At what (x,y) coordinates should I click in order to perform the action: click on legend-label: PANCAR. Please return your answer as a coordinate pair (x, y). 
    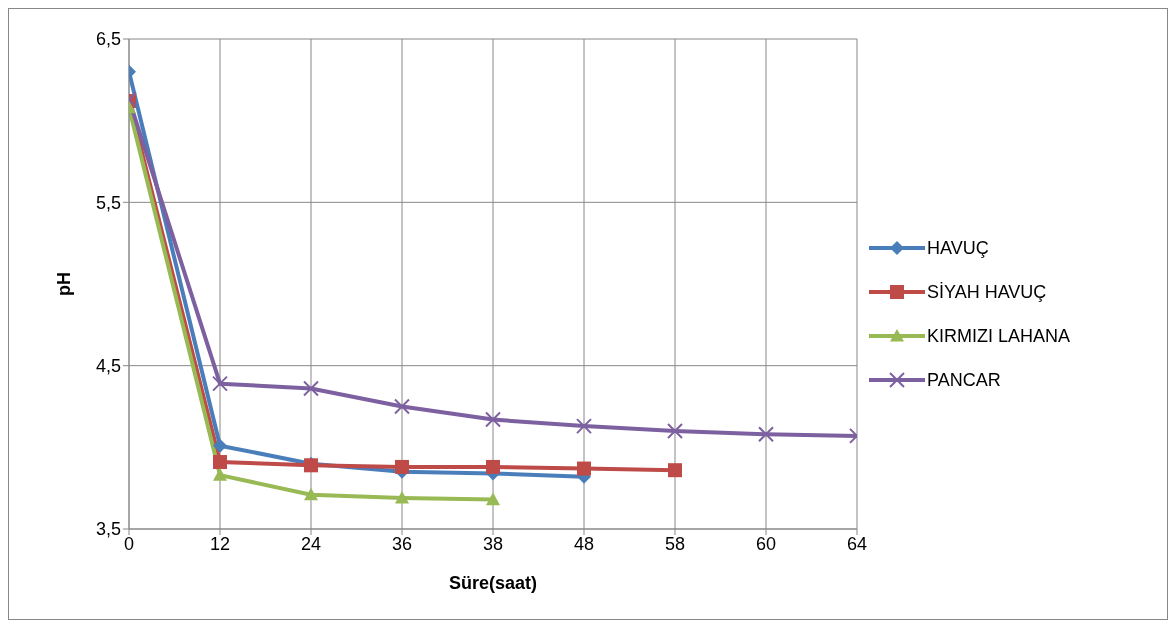
    Looking at the image, I should click on (964, 380).